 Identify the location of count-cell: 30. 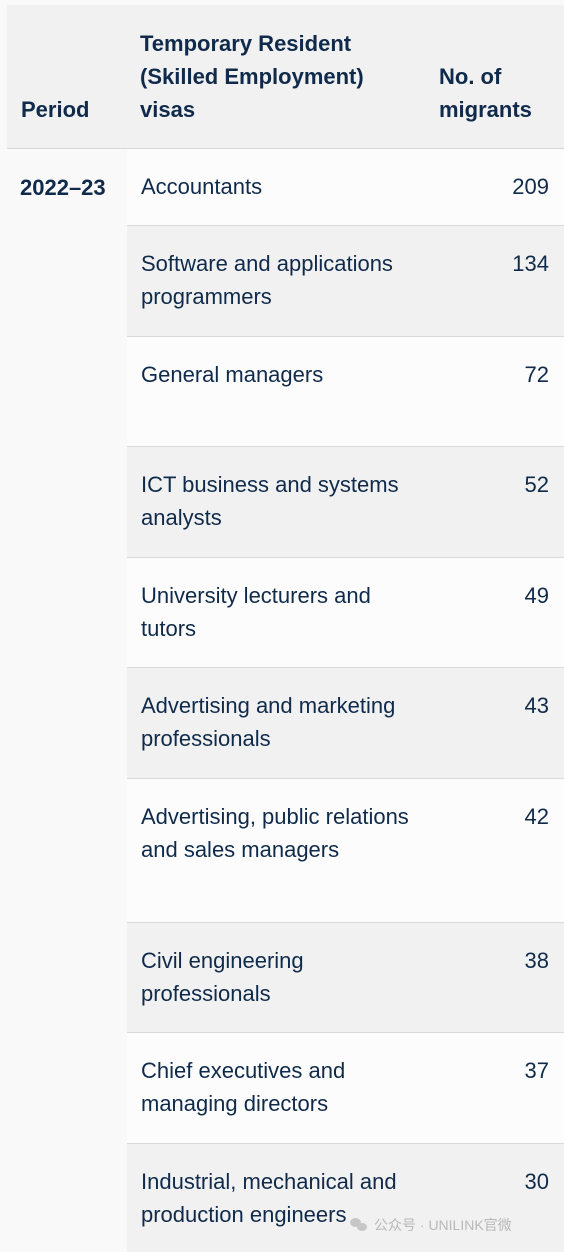
(536, 1181).